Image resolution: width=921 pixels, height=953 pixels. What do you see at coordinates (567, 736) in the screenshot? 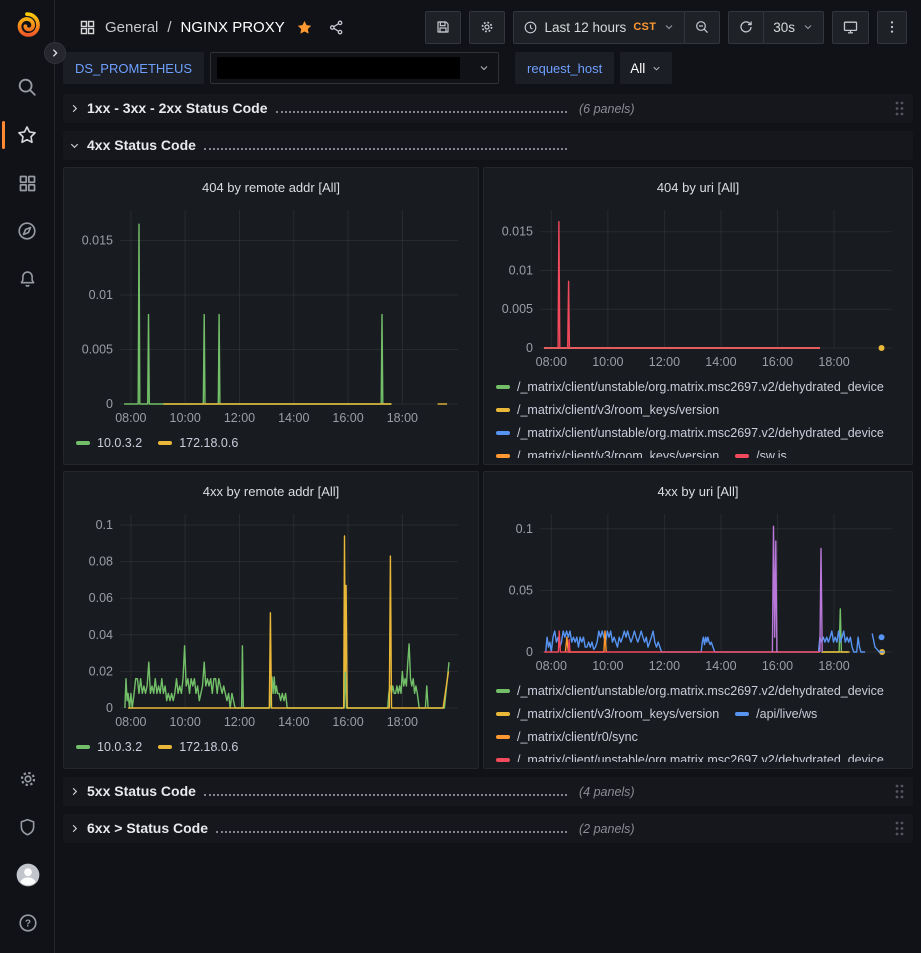
I see `legend-item: /_matrix/client/r0/sync` at bounding box center [567, 736].